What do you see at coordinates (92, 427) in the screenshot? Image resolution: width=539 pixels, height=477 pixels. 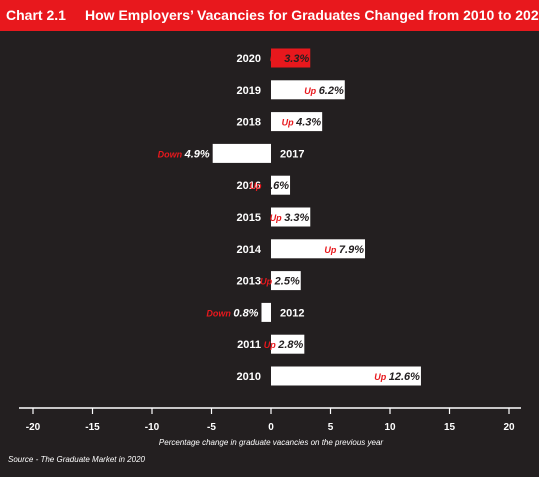 I see `x-tick-label--15: -15` at bounding box center [92, 427].